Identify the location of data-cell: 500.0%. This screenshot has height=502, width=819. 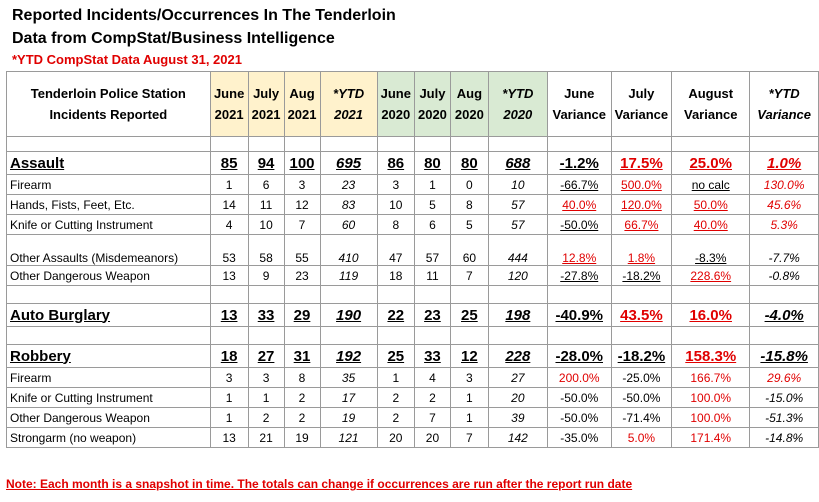
(641, 184).